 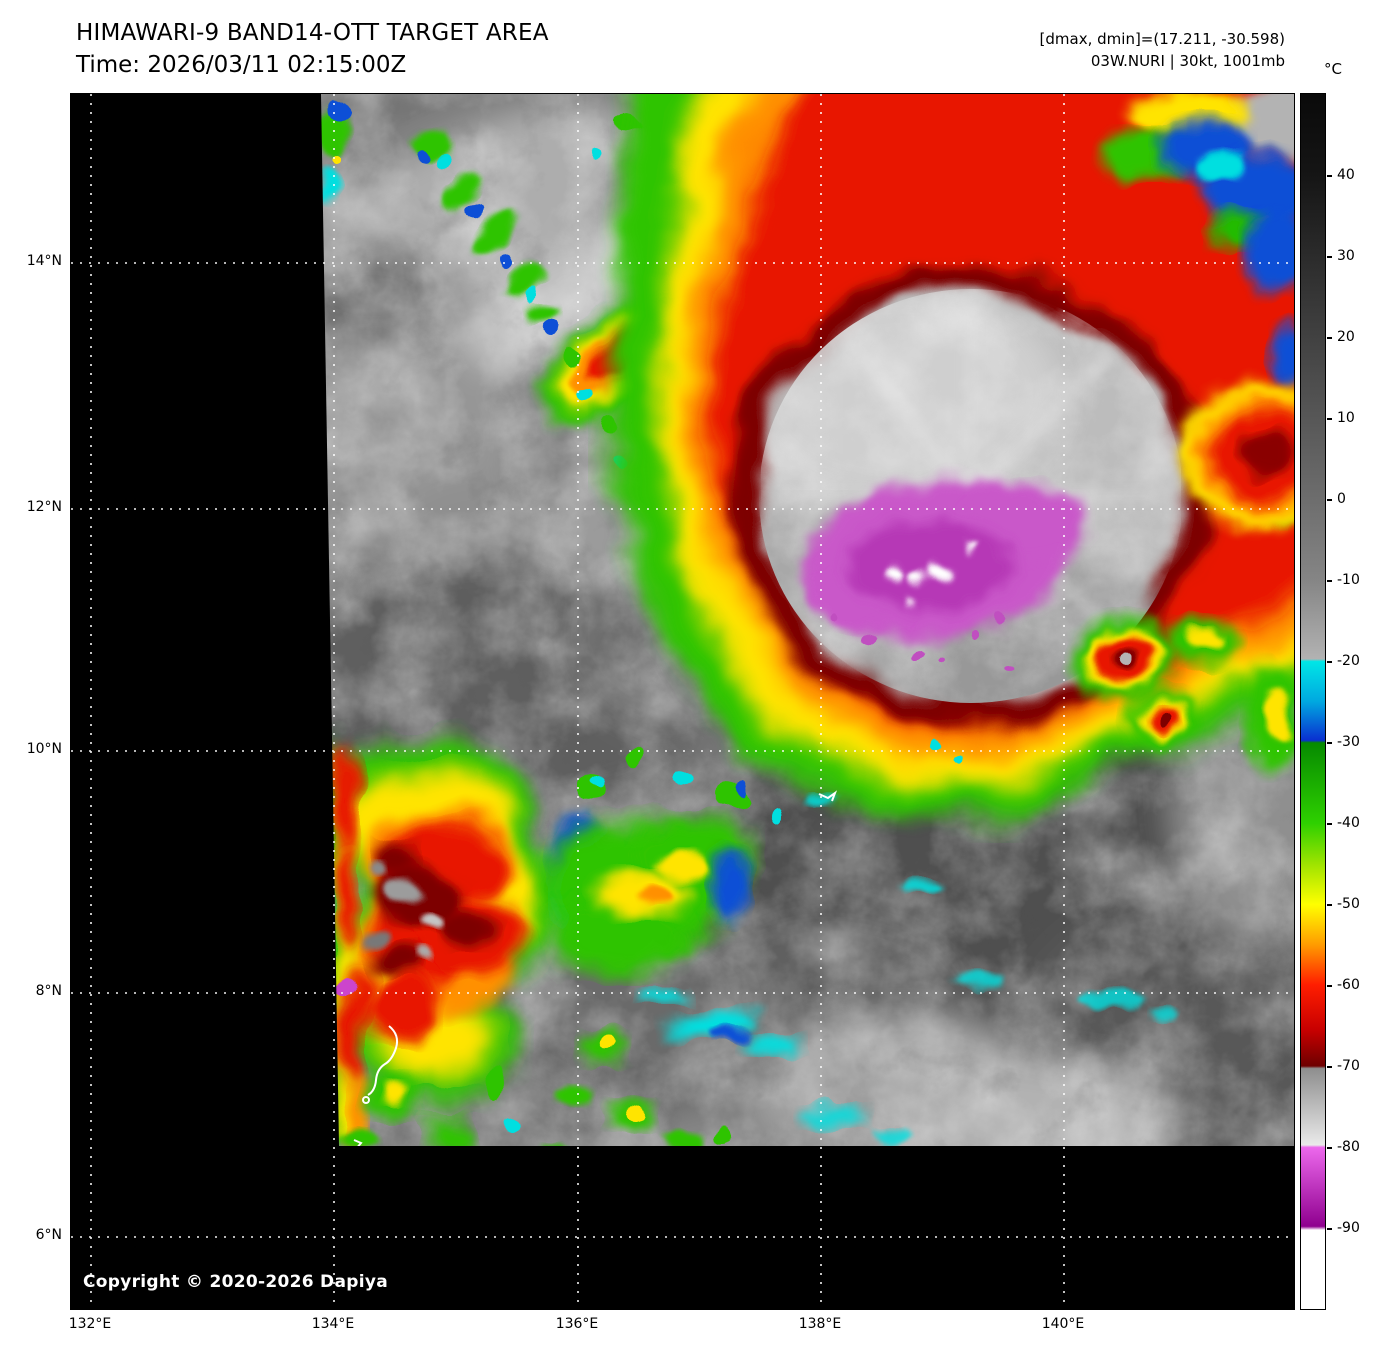 What do you see at coordinates (44, 507) in the screenshot?
I see `y-tick-label-12n: 12°N` at bounding box center [44, 507].